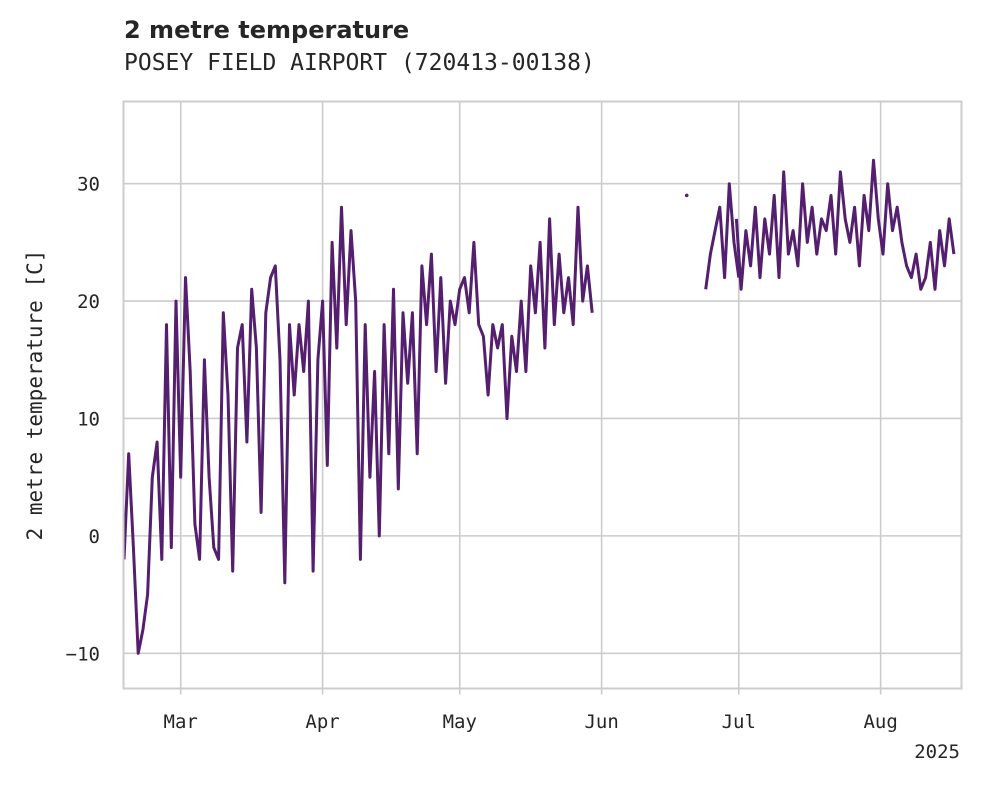 The width and height of the screenshot is (981, 785). I want to click on x-tick-label: Apr, so click(322, 722).